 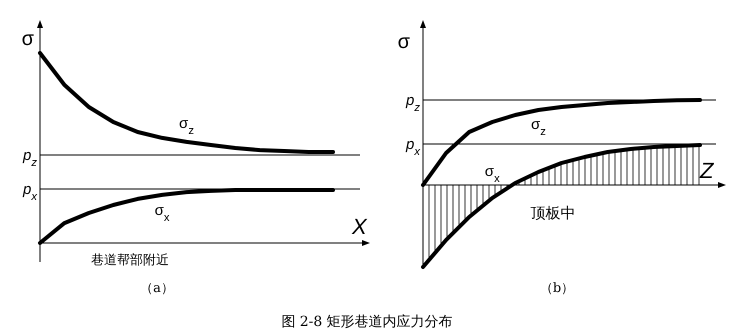 What do you see at coordinates (553, 213) in the screenshot?
I see `annotation: 顶板中` at bounding box center [553, 213].